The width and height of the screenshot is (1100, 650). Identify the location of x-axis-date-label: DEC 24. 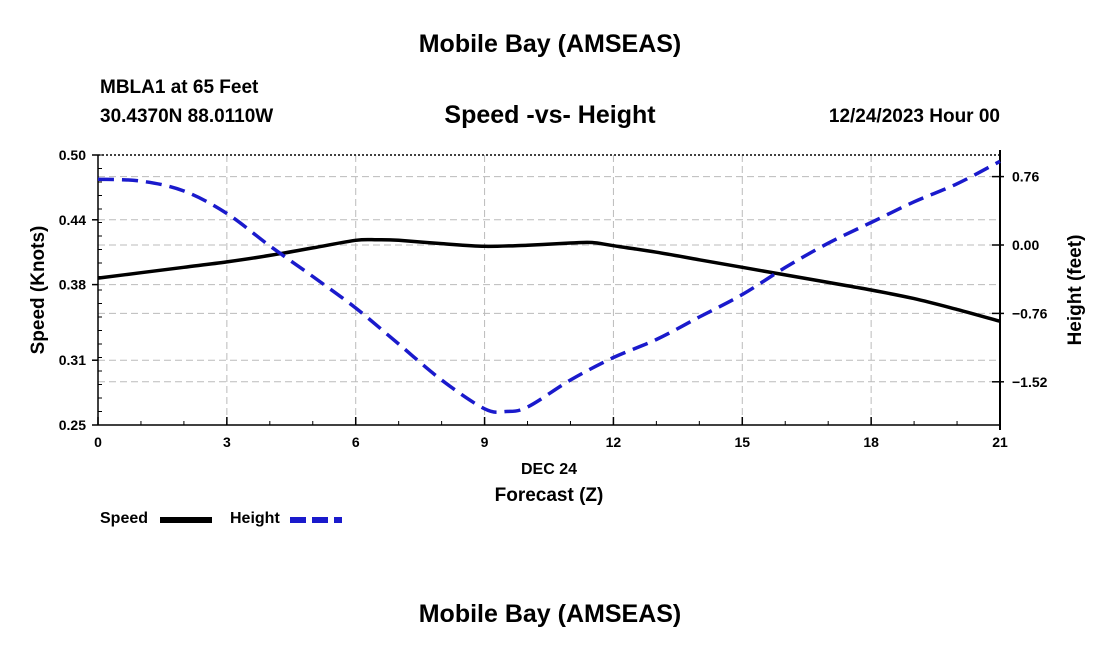
(549, 469).